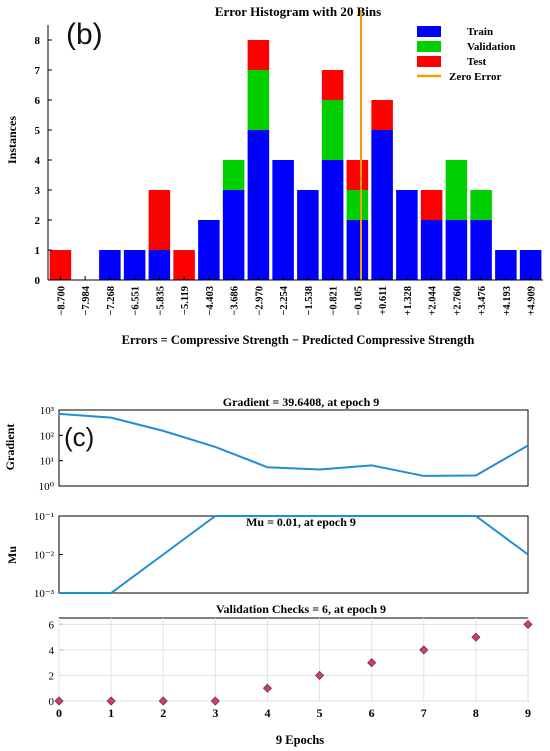 This screenshot has height=751, width=550. I want to click on legend-train-label: Train, so click(480, 32).